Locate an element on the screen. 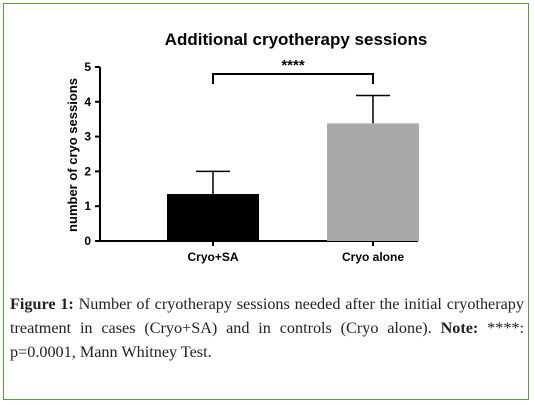  note-label: Note: is located at coordinates (459, 328).